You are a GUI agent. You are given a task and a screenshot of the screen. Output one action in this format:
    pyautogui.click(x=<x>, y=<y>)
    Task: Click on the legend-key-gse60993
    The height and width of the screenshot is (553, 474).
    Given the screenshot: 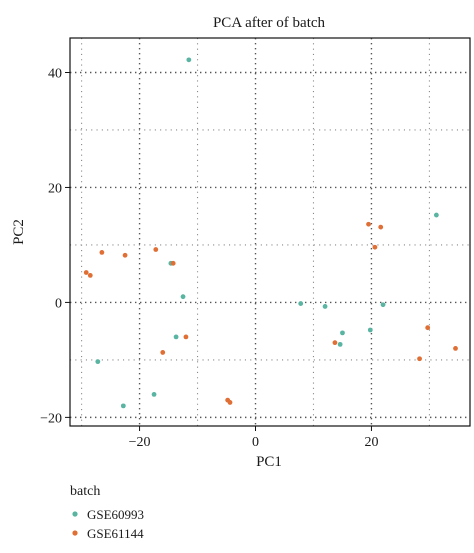 What is the action you would take?
    pyautogui.click(x=75, y=514)
    